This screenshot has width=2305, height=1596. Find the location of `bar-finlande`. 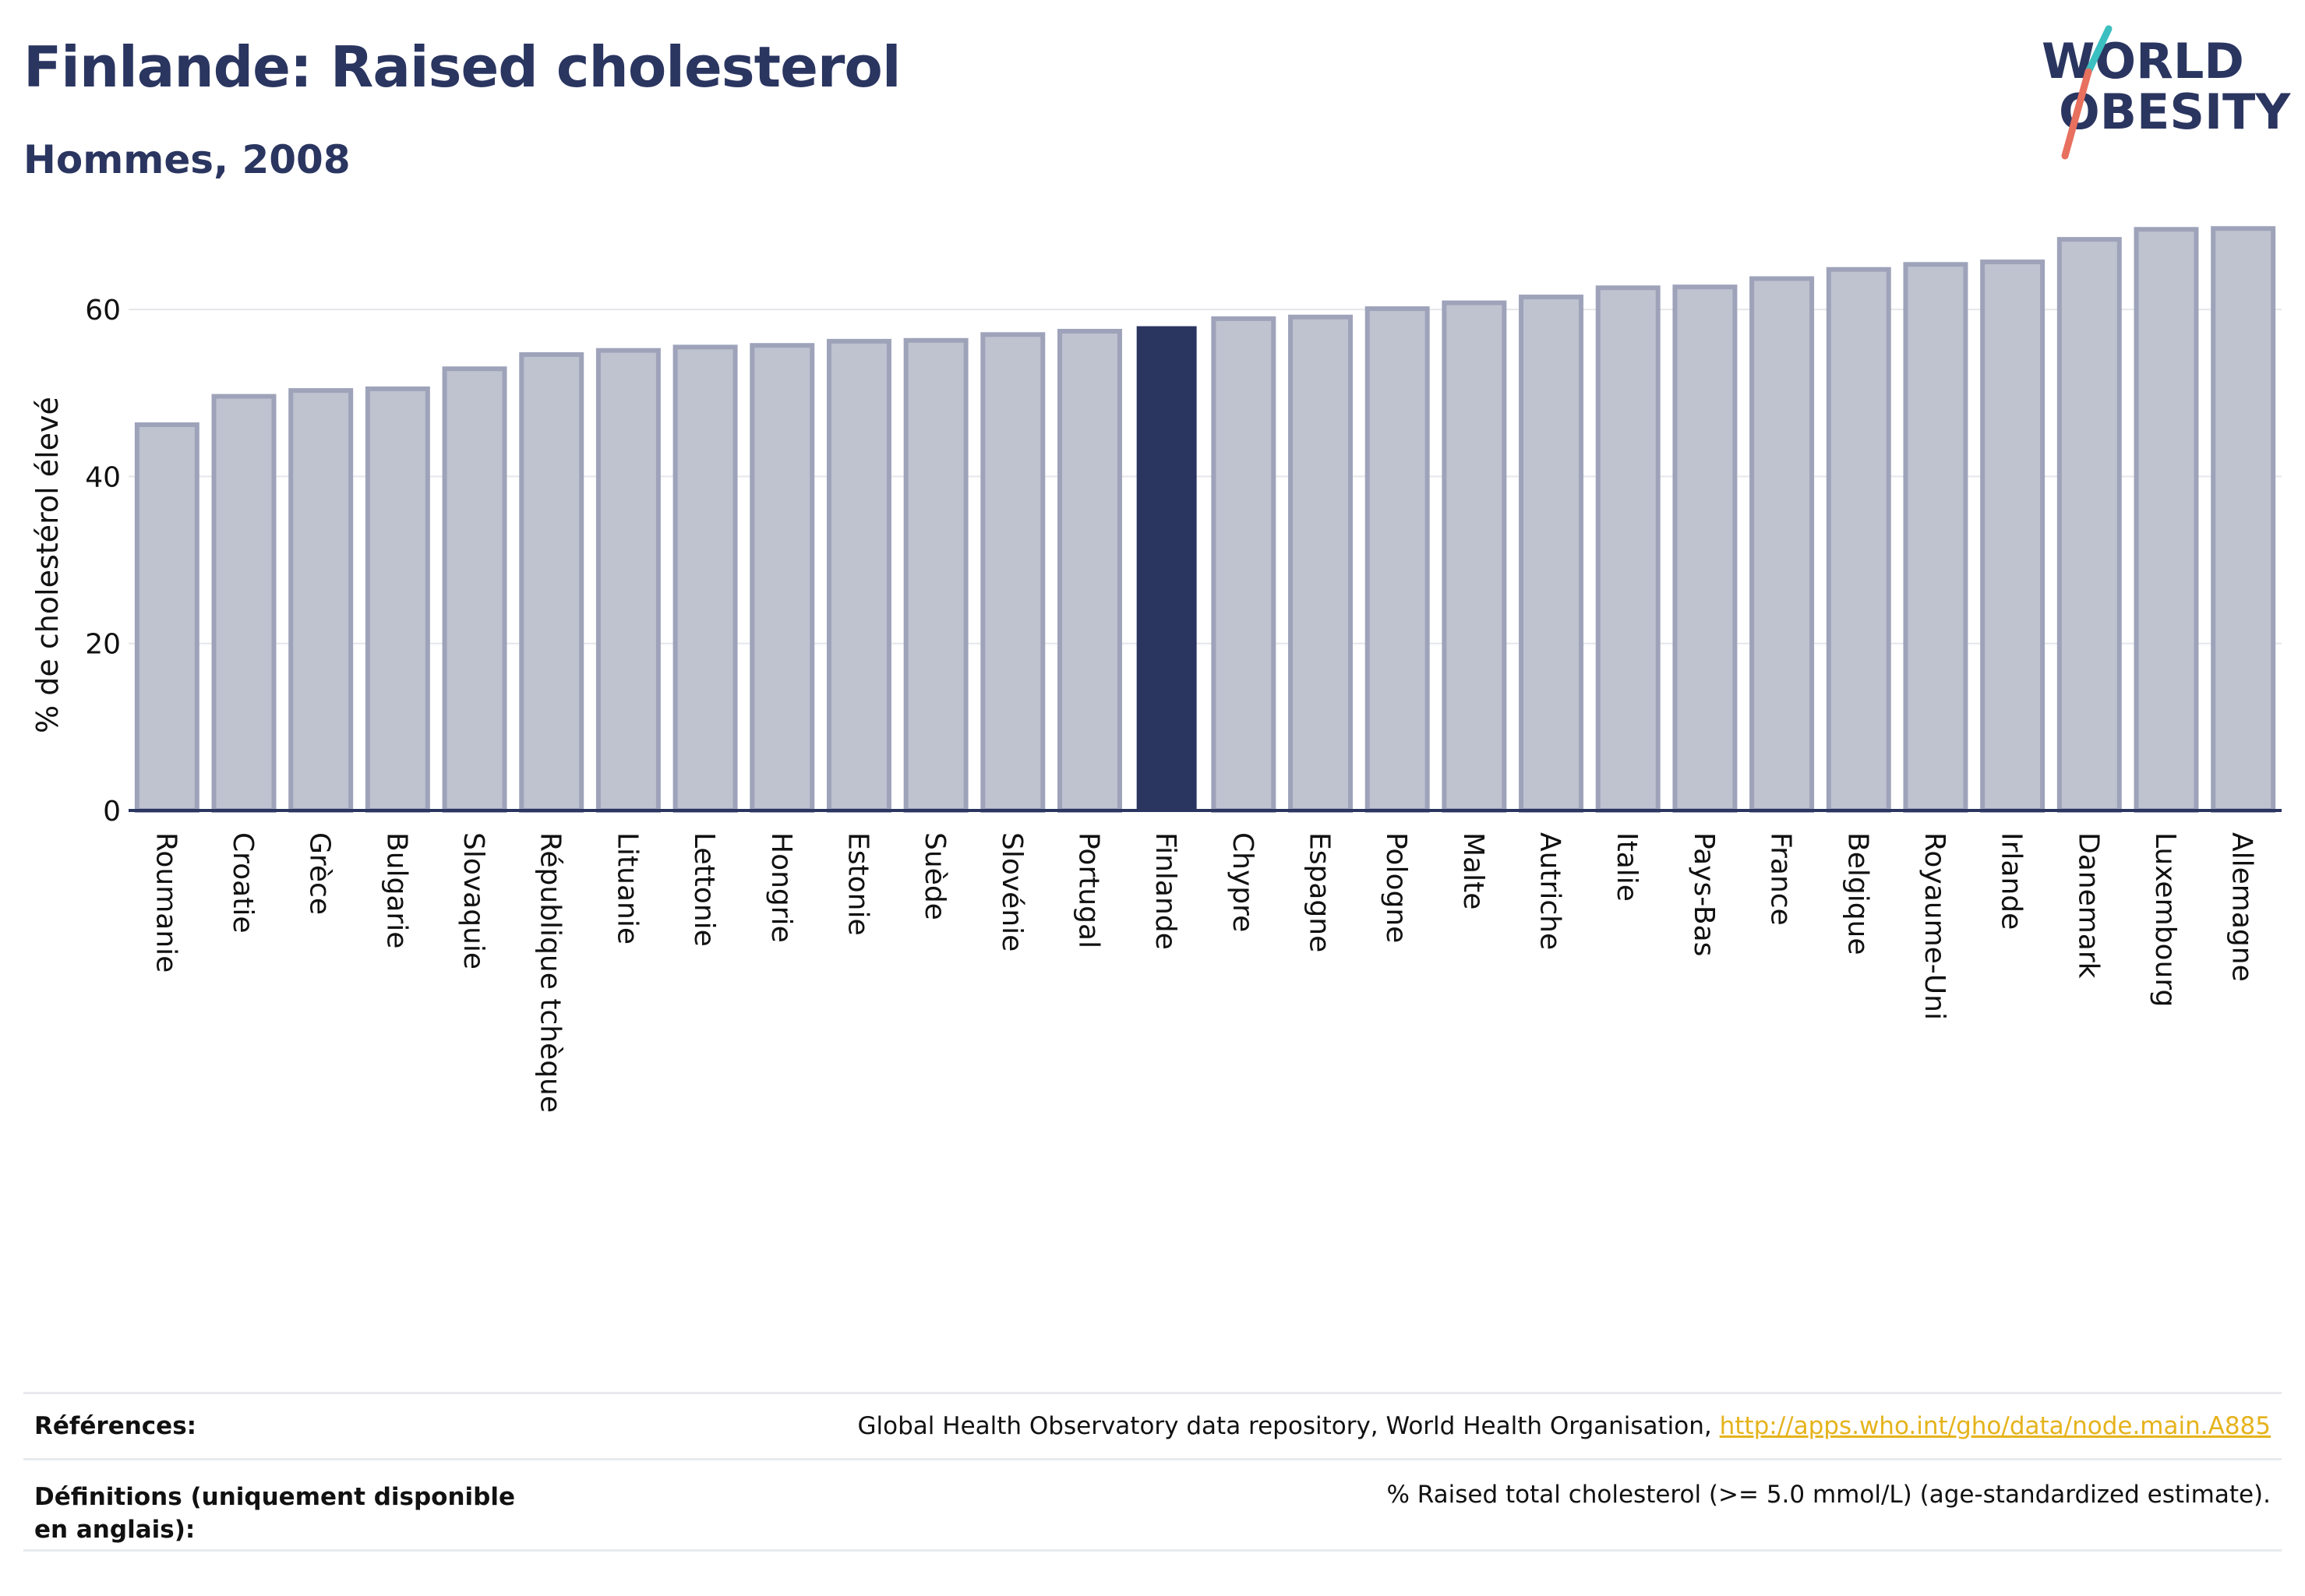

bar-finlande is located at coordinates (1166, 568).